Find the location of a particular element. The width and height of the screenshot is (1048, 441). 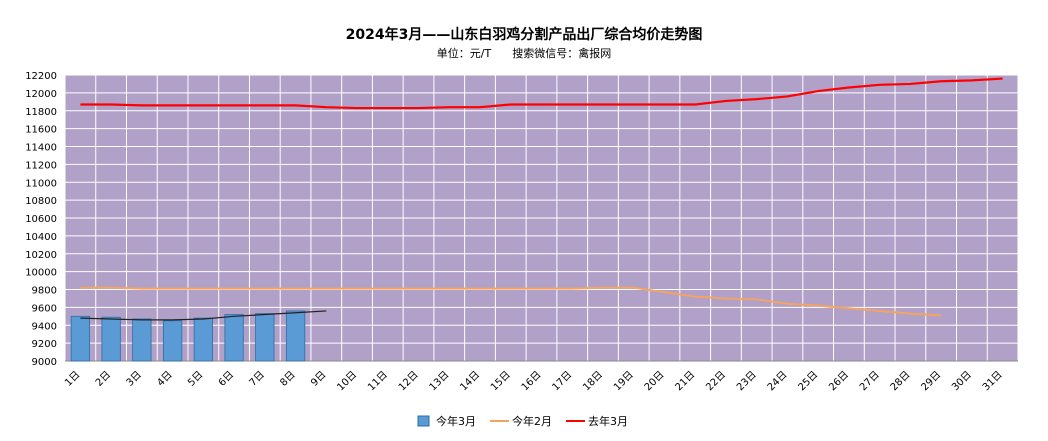

bar-series is located at coordinates (188, 336).